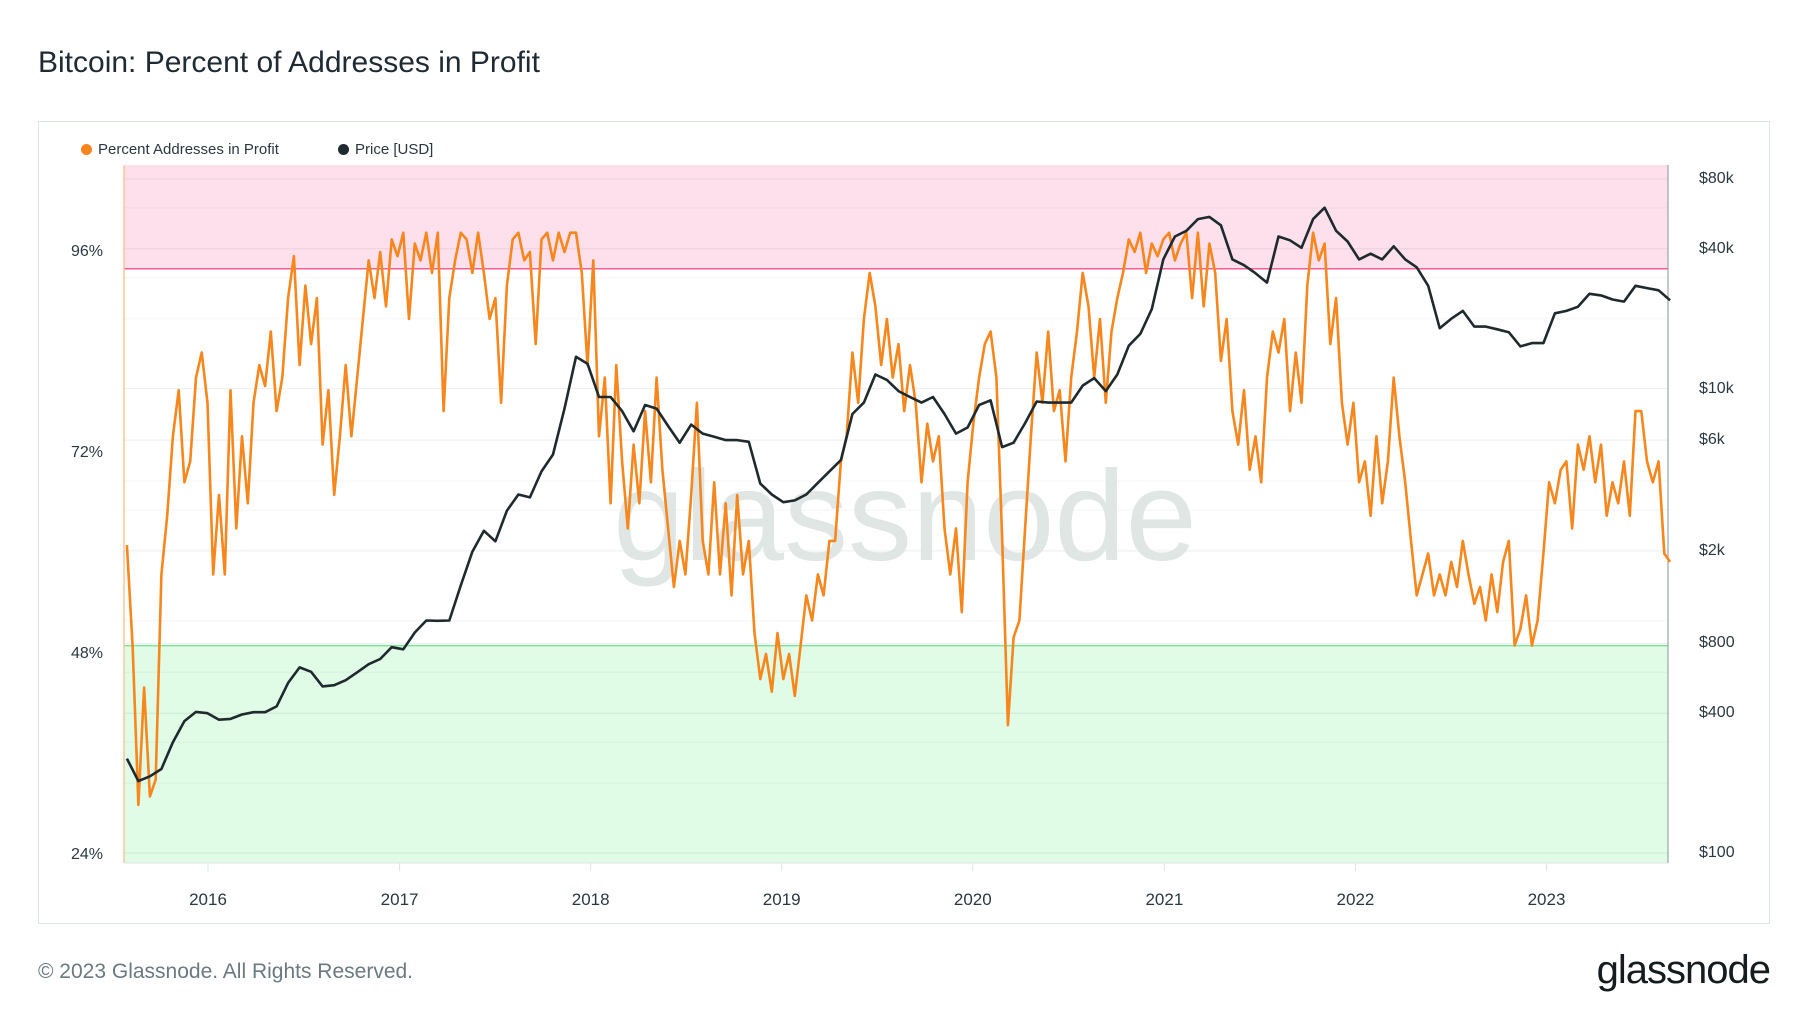 This screenshot has width=1800, height=1013. Describe the element at coordinates (1164, 899) in the screenshot. I see `x-axis-tick-label: 2021` at that location.